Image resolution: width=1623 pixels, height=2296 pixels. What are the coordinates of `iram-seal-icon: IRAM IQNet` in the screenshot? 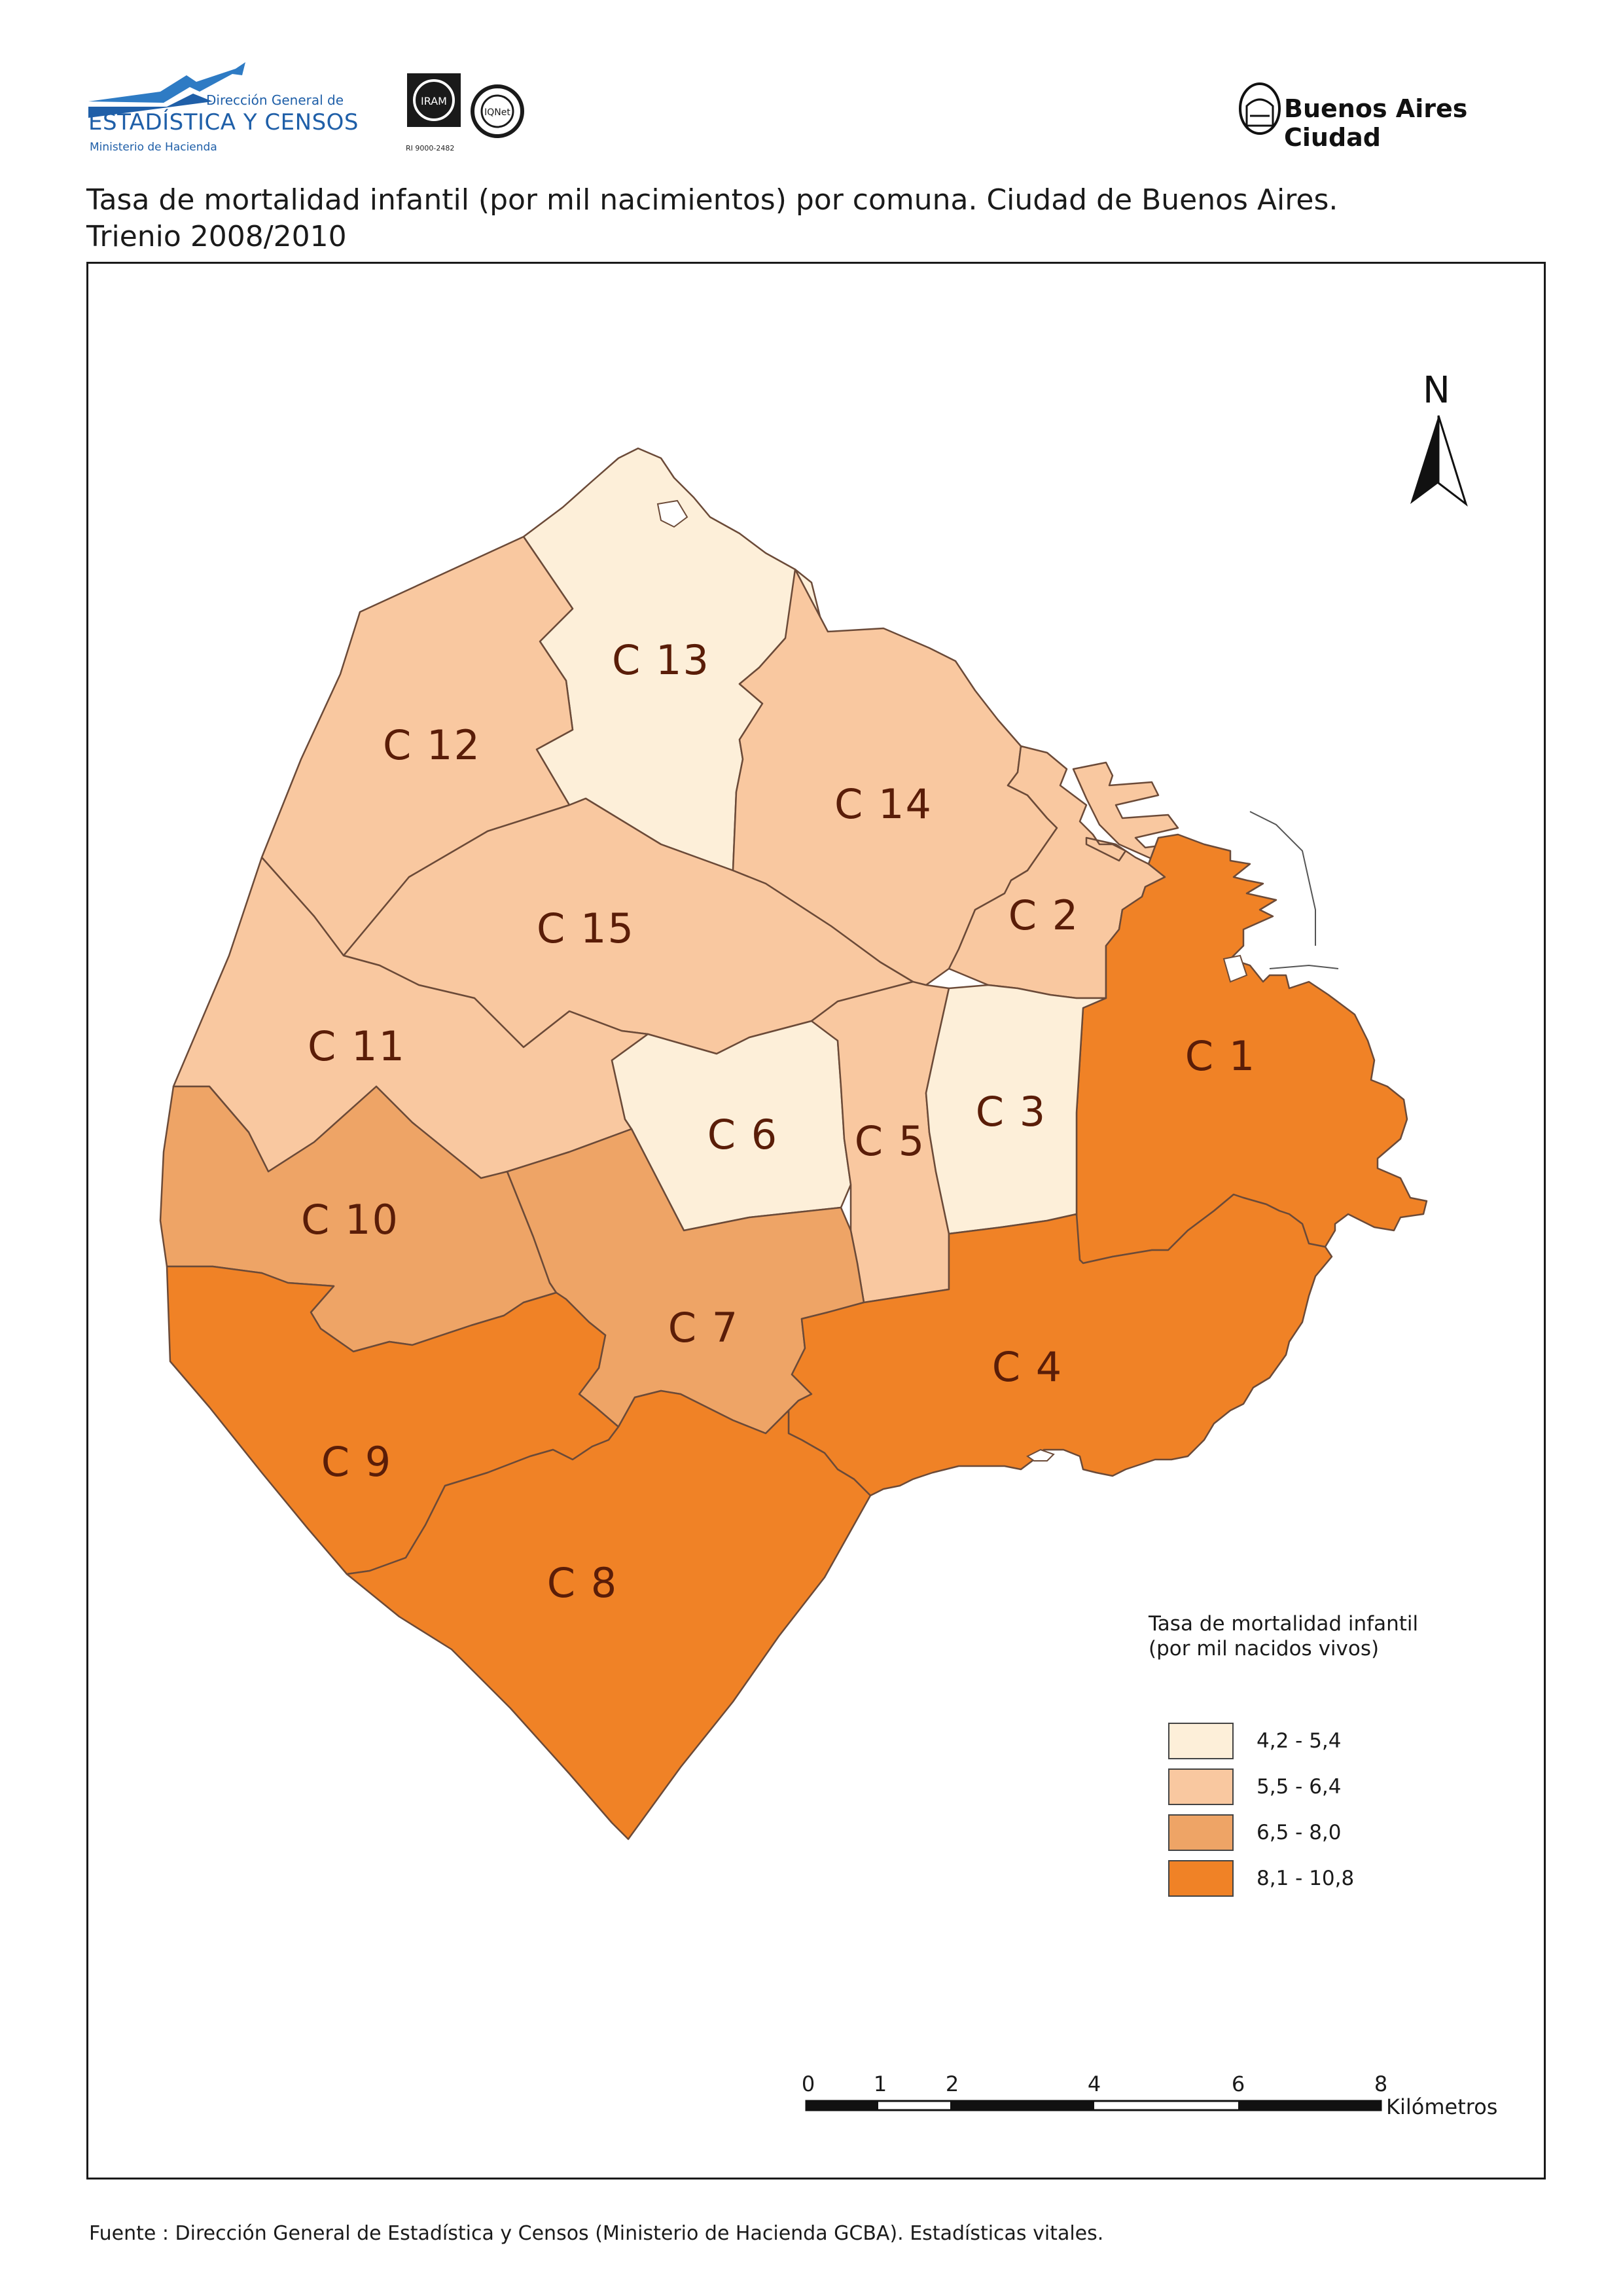 It's located at (466, 105).